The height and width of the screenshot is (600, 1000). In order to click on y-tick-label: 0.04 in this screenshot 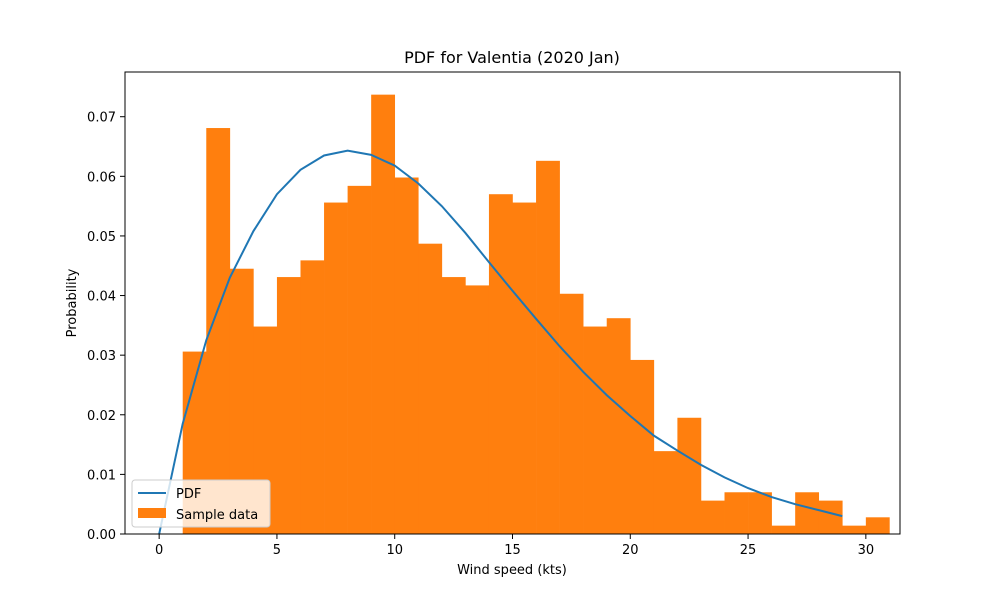, I will do `click(101, 297)`.